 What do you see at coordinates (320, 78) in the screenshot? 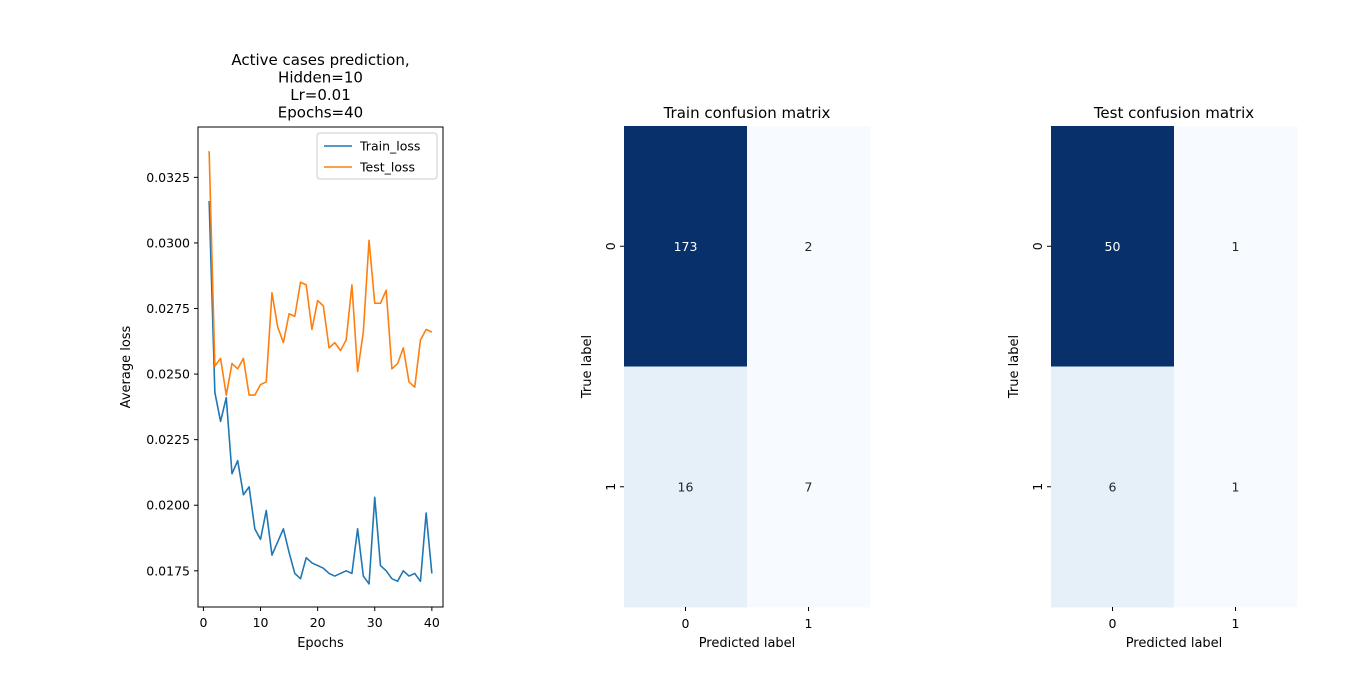
I see `chart-title-line: Hidden=10` at bounding box center [320, 78].